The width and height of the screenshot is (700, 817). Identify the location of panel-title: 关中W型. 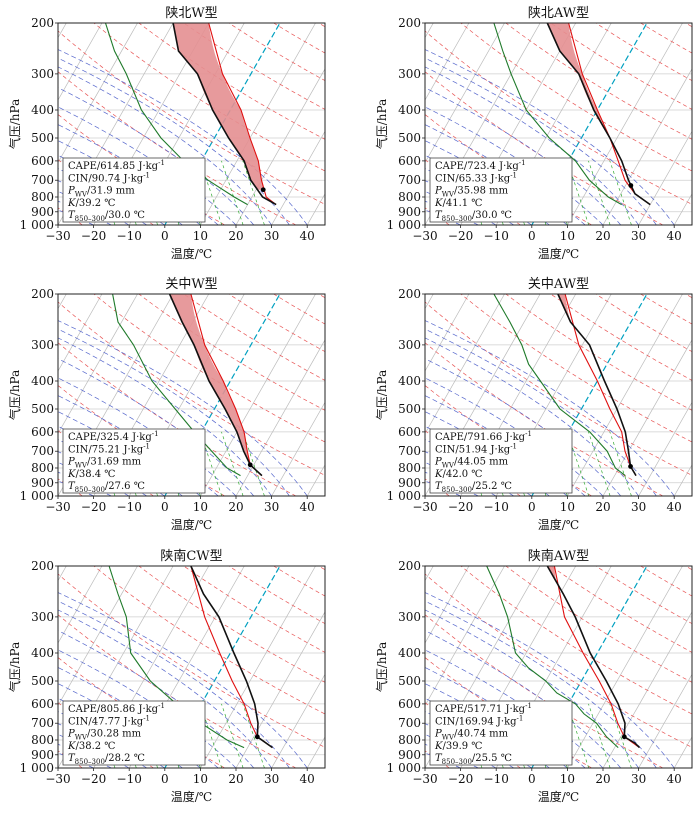
(191, 284).